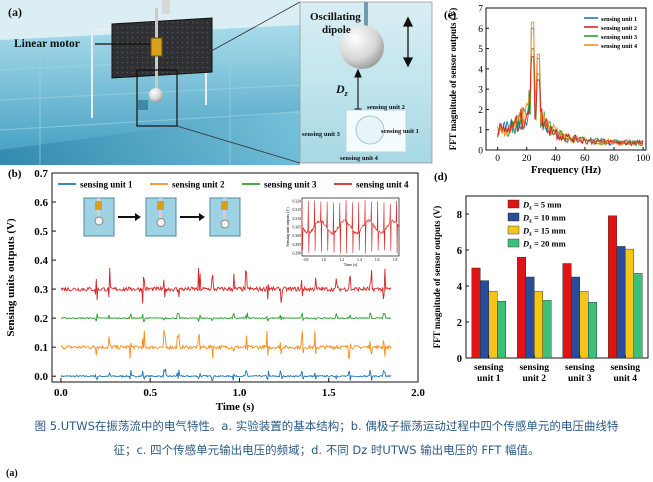 The width and height of the screenshot is (653, 482). What do you see at coordinates (585, 159) in the screenshot?
I see `x-tick-label: 60` at bounding box center [585, 159].